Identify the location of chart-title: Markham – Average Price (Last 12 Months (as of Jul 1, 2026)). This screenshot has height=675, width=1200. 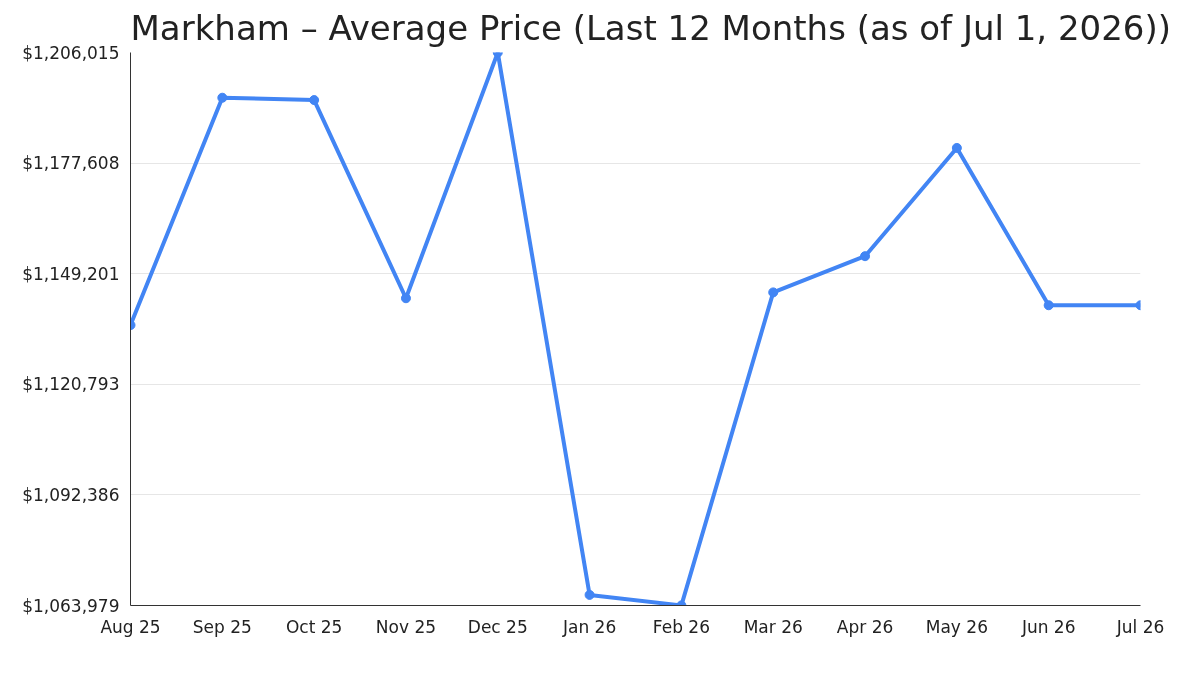
(651, 27).